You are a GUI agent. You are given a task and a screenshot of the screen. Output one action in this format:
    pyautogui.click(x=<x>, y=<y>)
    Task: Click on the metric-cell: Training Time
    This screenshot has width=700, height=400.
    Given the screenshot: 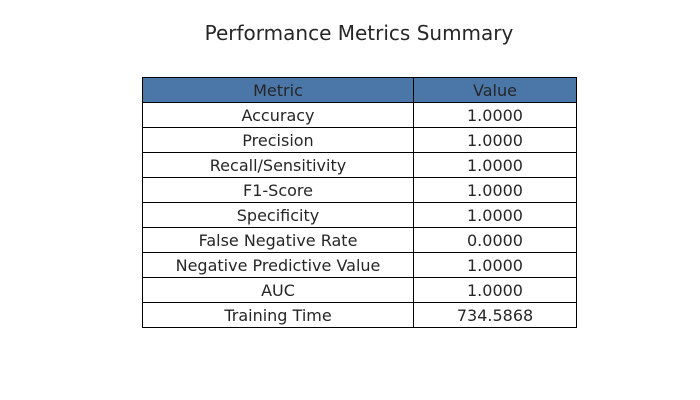 What is the action you would take?
    pyautogui.click(x=278, y=315)
    